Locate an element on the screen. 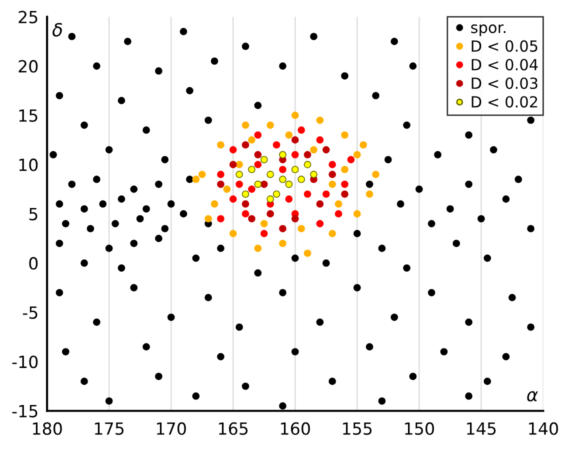  x-tick-label: 150 is located at coordinates (419, 428).